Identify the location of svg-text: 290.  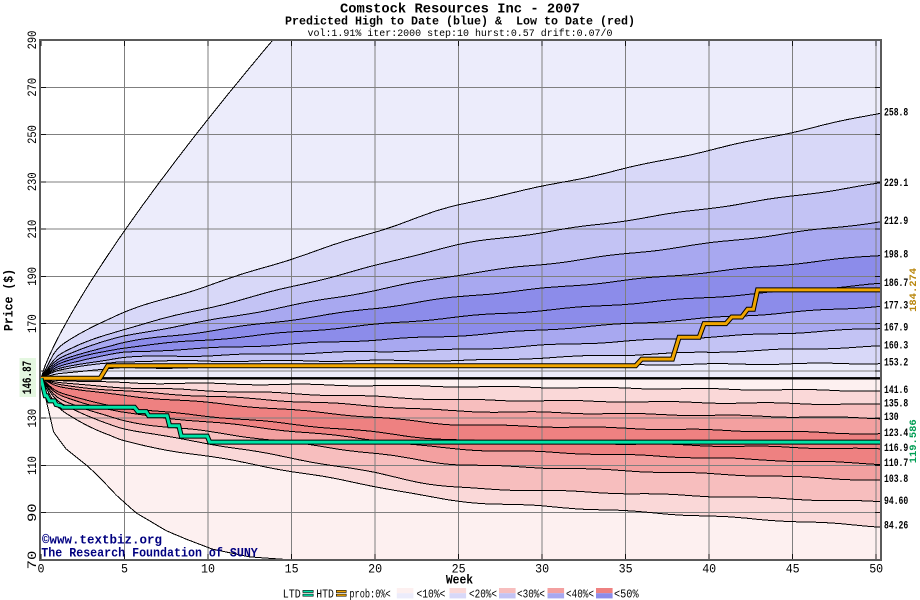
(33, 40).